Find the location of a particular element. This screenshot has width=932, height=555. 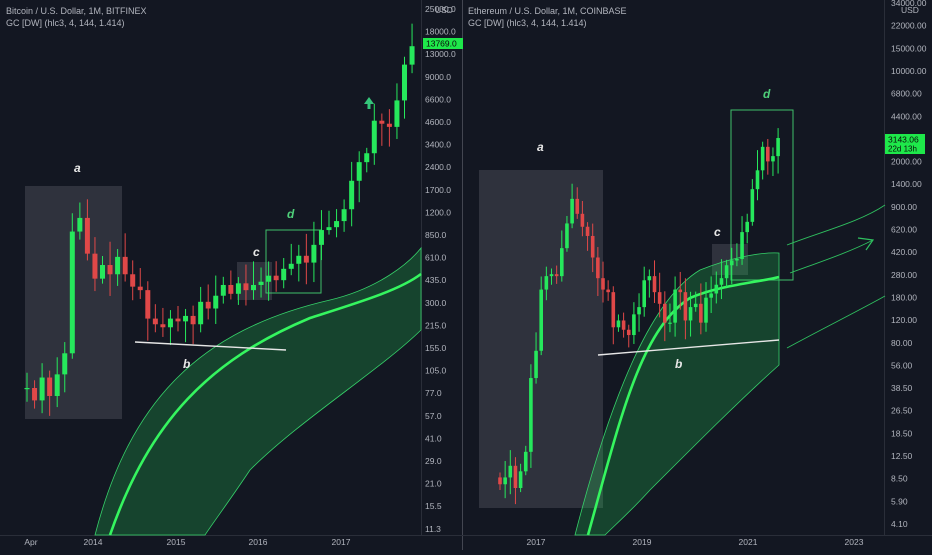

eth-y-tick-label: 56.00 is located at coordinates (902, 365).